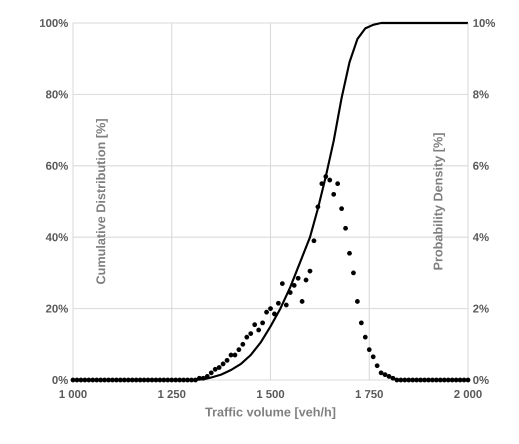  Describe the element at coordinates (73, 394) in the screenshot. I see `x-tick-label: 1 000` at that location.